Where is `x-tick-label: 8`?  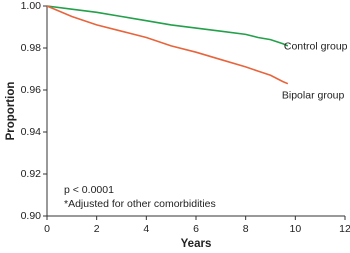
x-tick-label: 8 is located at coordinates (246, 229).